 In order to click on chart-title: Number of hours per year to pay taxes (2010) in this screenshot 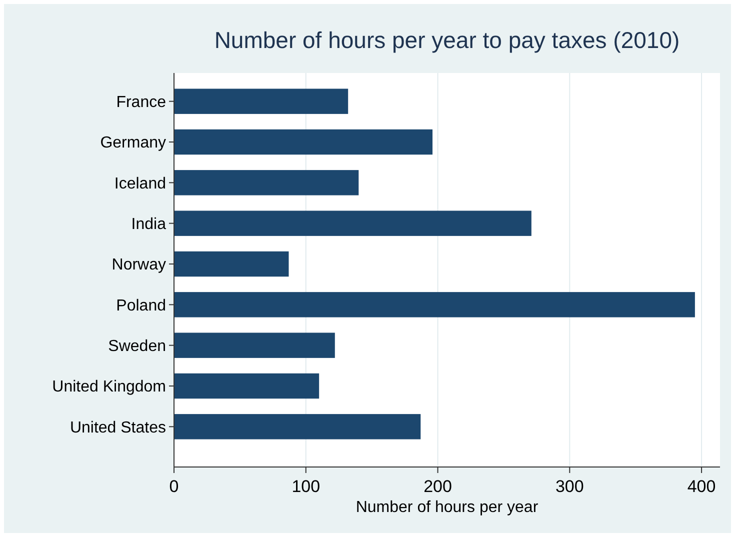, I will do `click(447, 40)`.